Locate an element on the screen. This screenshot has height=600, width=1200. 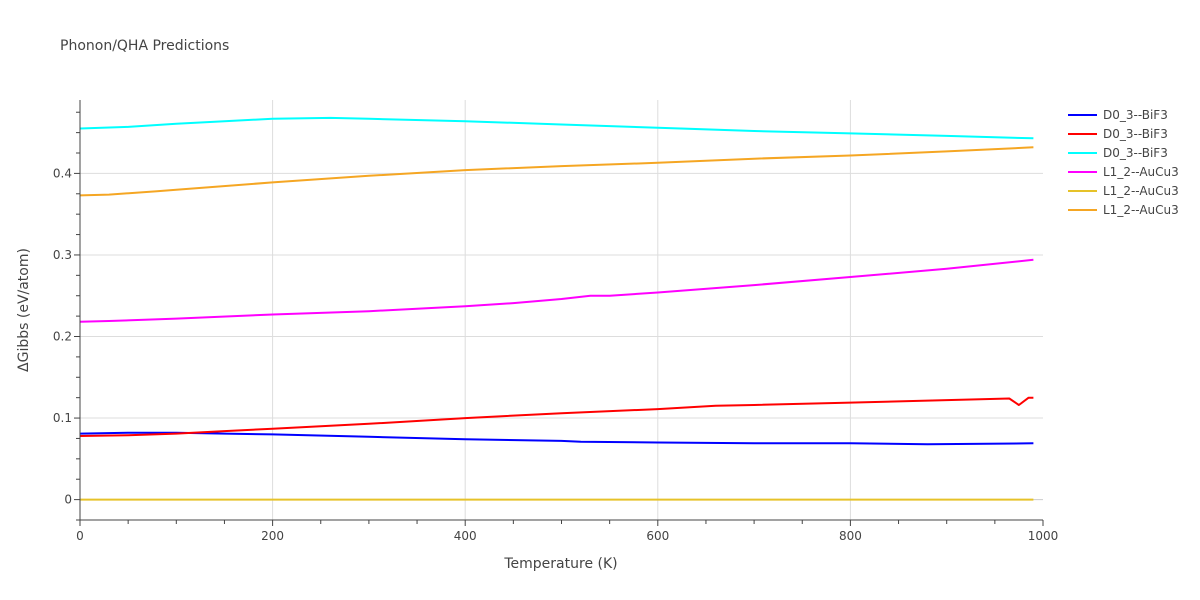
x-tick-label: 800 is located at coordinates (850, 536).